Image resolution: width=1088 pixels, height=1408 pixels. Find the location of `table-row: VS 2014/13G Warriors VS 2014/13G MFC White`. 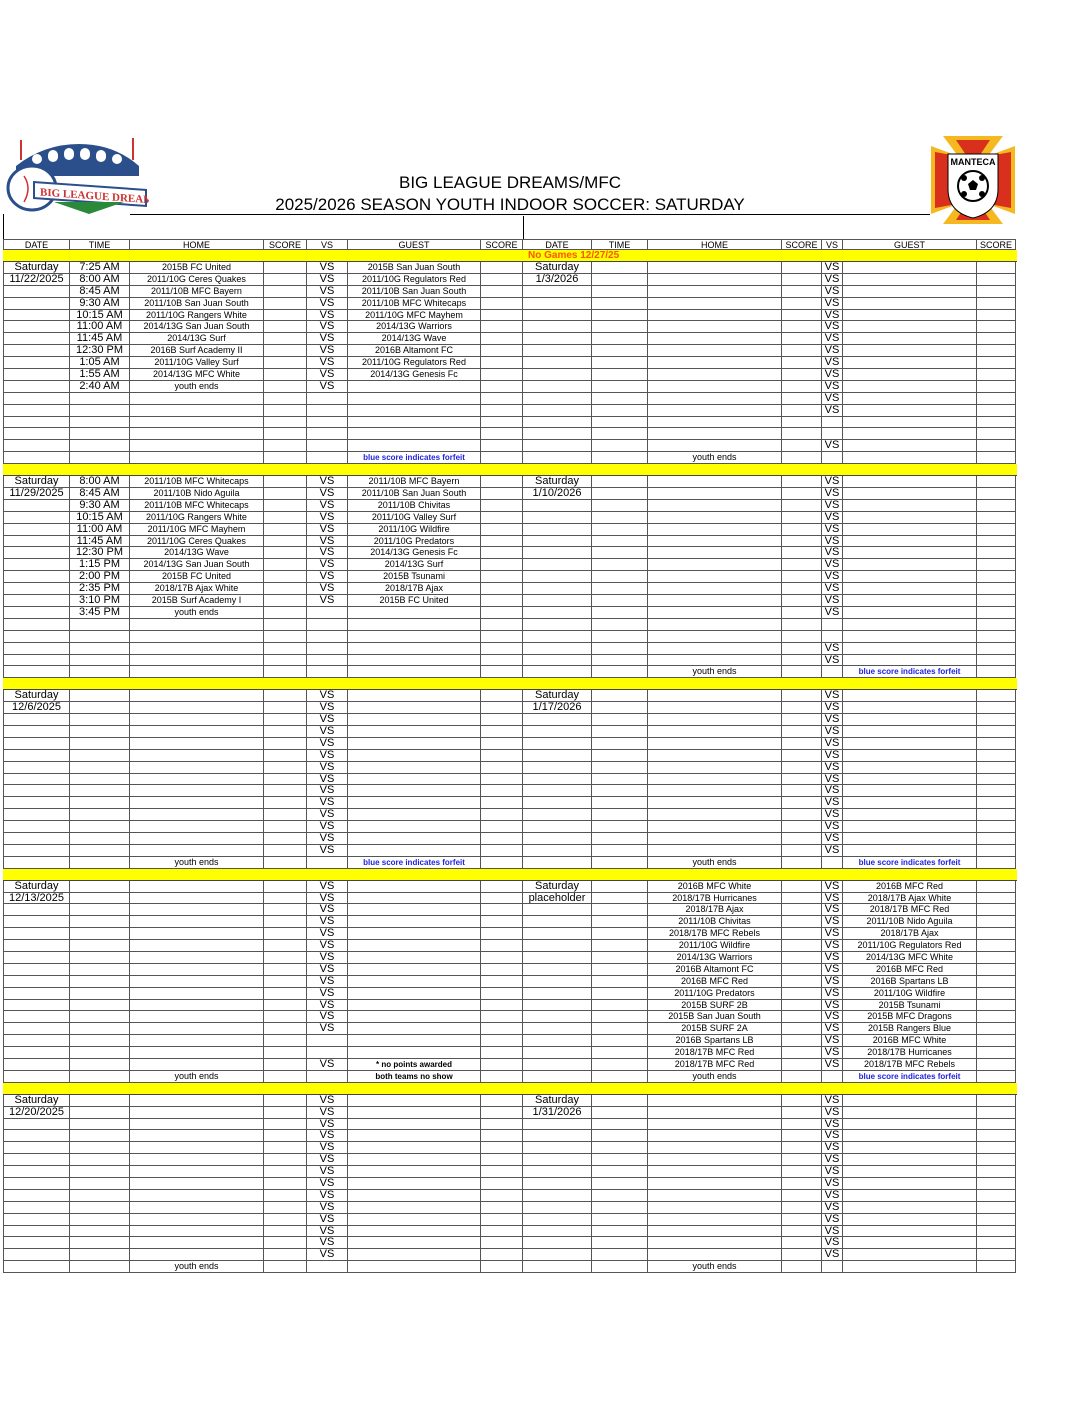

table-row: VS 2014/13G Warriors VS 2014/13G MFC White is located at coordinates (510, 957).